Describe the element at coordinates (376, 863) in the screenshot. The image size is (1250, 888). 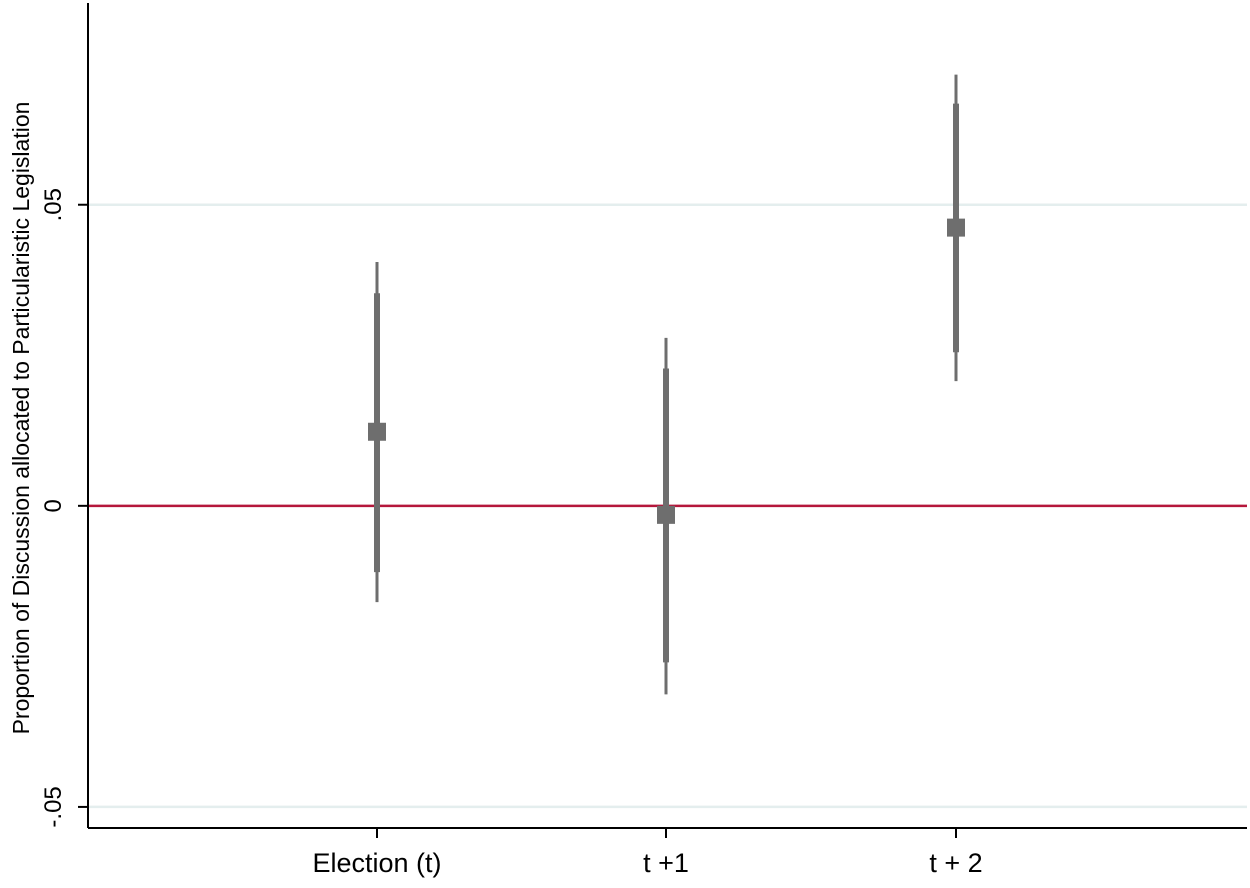
I see `x-tick-label: Election (t)` at that location.